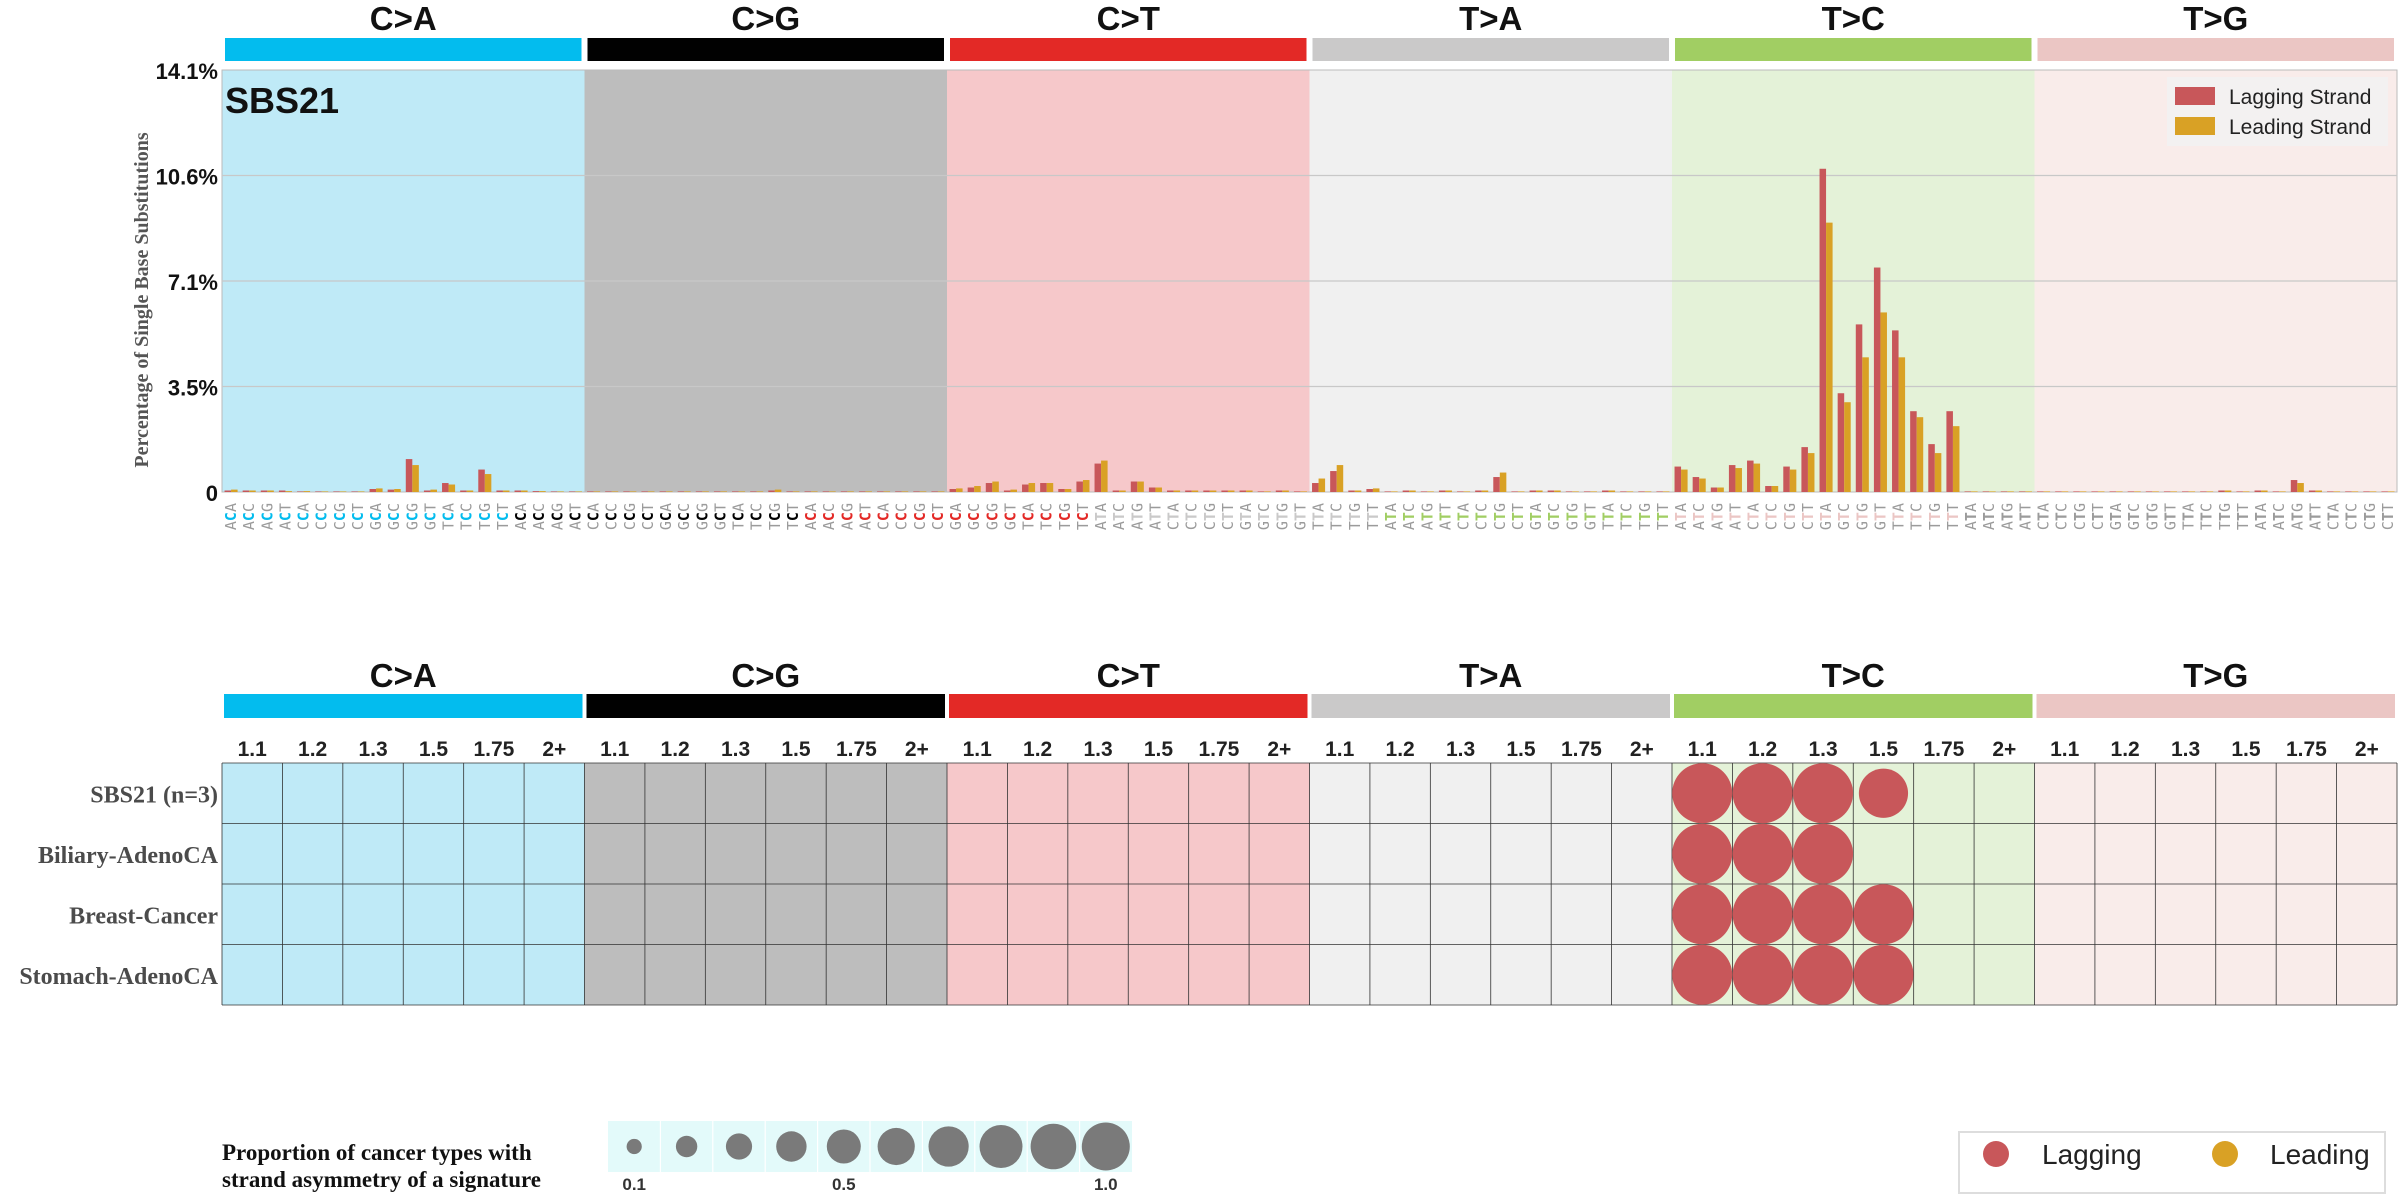  I want to click on context-label: TCC, so click(757, 516).